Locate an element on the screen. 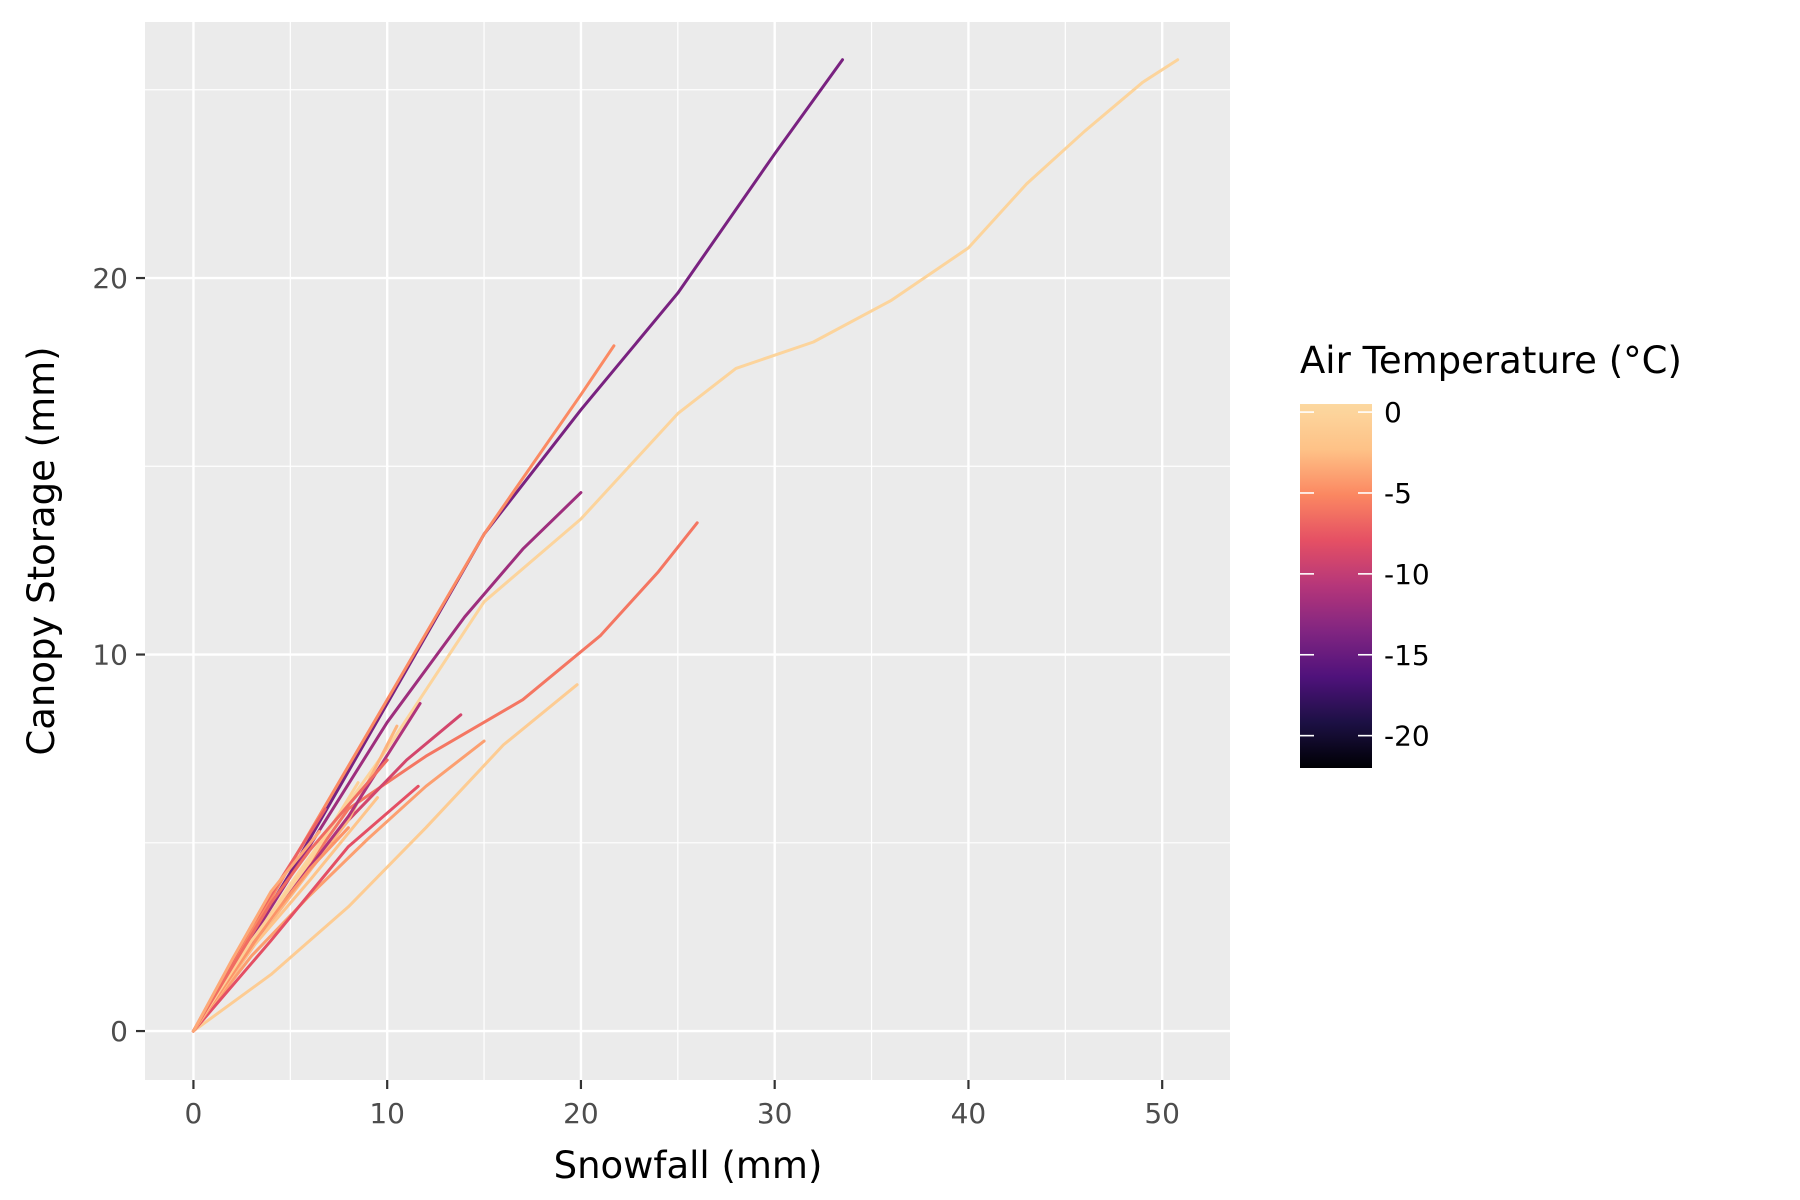 This screenshot has height=1200, width=1800. x-tick-label: 40 is located at coordinates (969, 1113).